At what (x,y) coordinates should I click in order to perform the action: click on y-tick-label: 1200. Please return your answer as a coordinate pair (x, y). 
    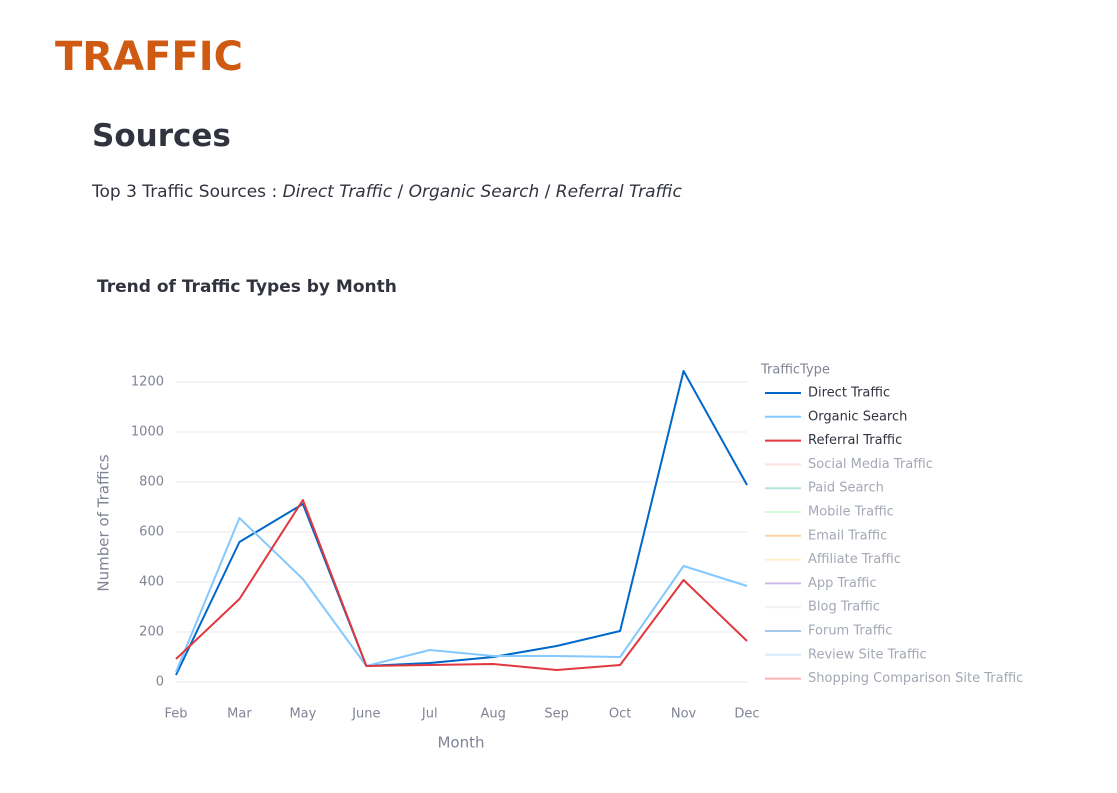
    Looking at the image, I should click on (147, 382).